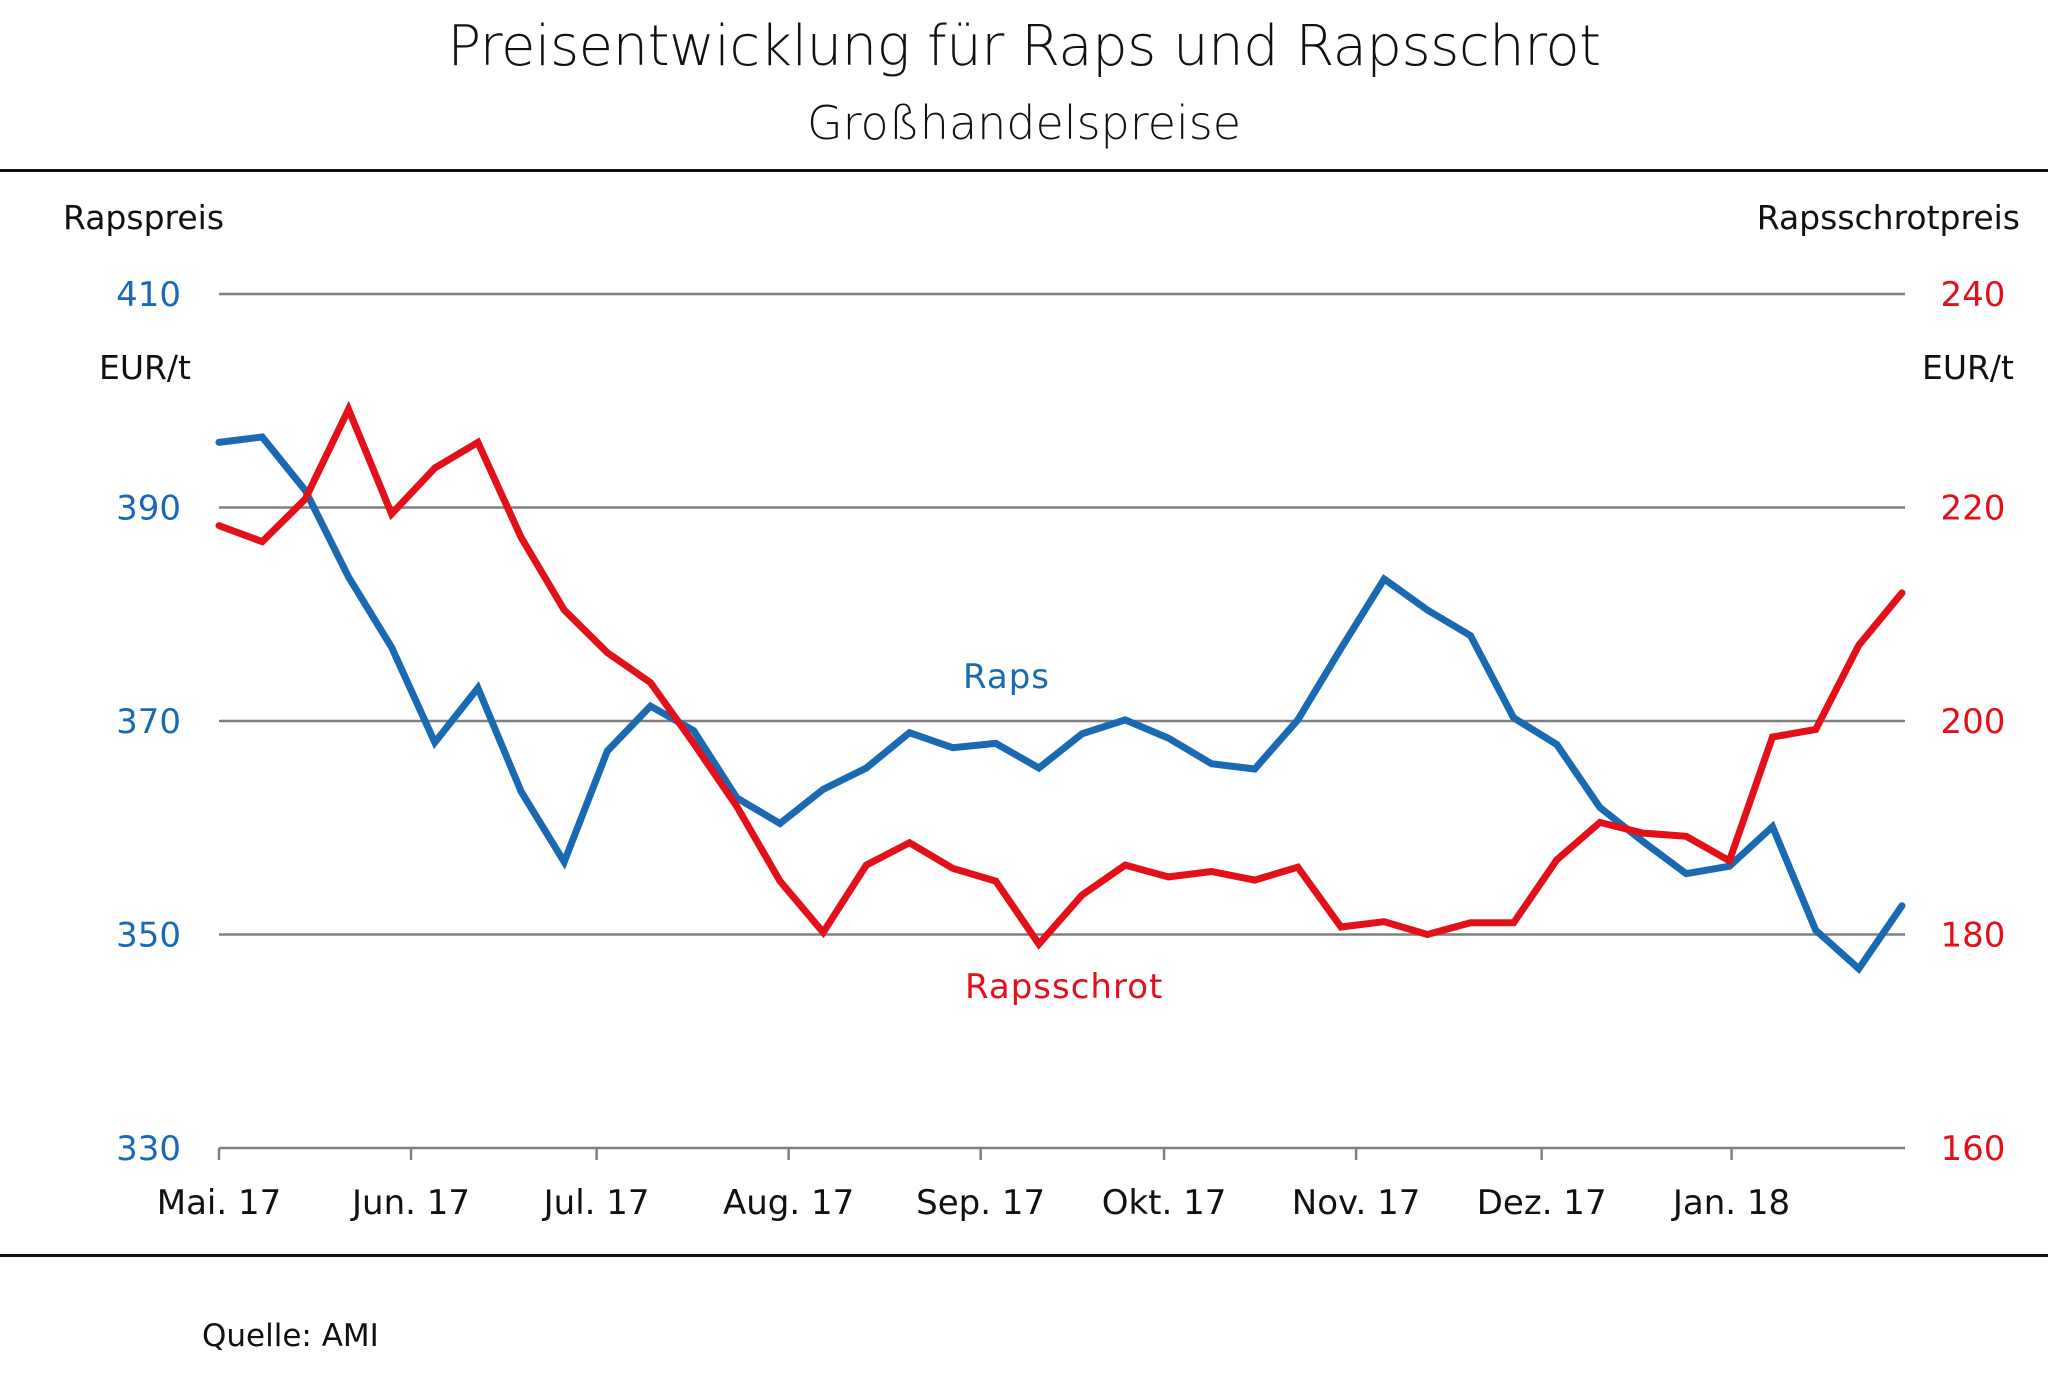 This screenshot has height=1397, width=2048. I want to click on right-tick-label: 160, so click(1973, 1149).